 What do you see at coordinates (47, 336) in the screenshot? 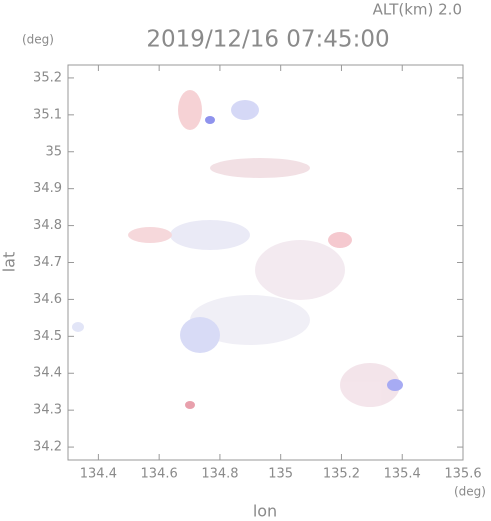
I see `y-tick-label: 34.5` at bounding box center [47, 336].